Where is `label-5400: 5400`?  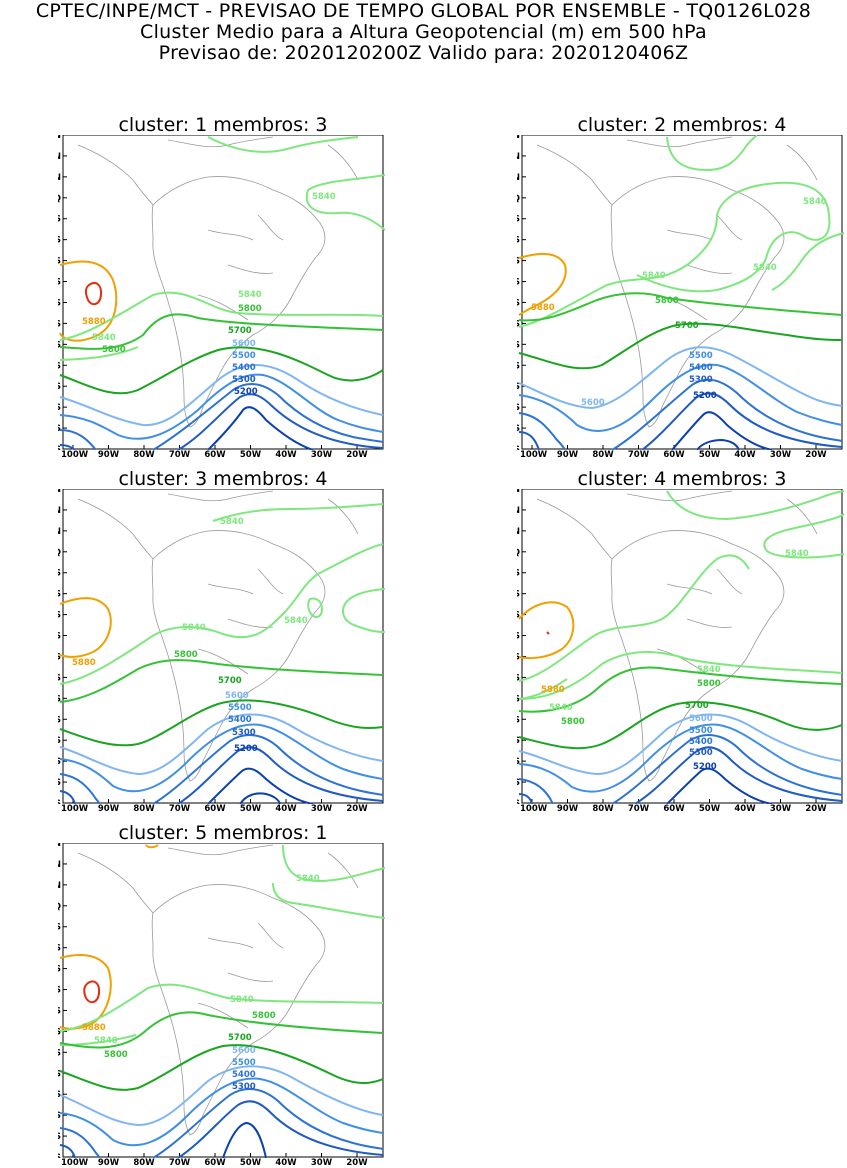 label-5400: 5400 is located at coordinates (244, 1075).